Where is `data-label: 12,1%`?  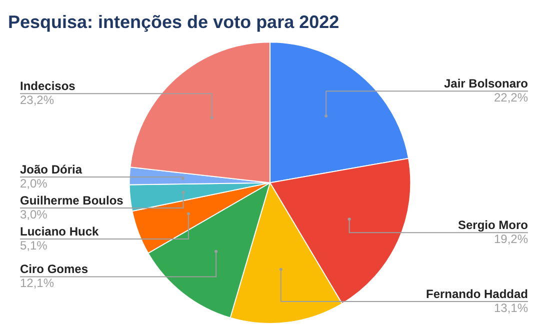
data-label: 12,1% is located at coordinates (37, 283).